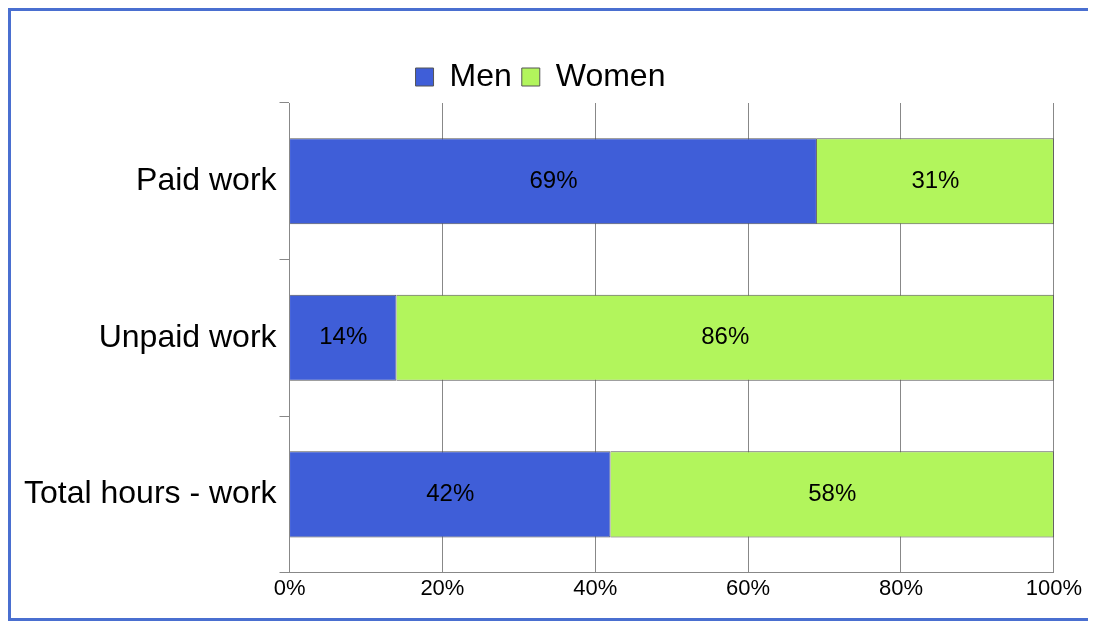 This screenshot has height=625, width=1095. I want to click on data-label: 31%, so click(935, 179).